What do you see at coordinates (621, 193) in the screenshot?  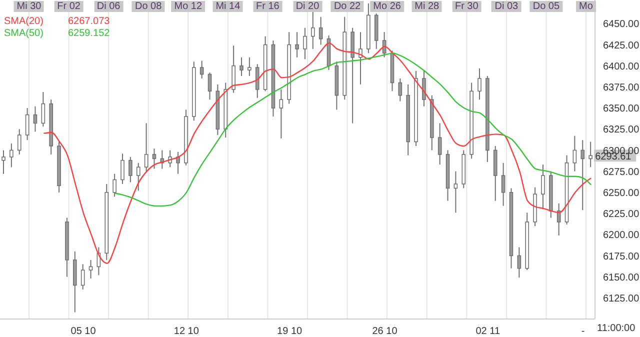 I see `y-tick-label: 6250.00` at bounding box center [621, 193].